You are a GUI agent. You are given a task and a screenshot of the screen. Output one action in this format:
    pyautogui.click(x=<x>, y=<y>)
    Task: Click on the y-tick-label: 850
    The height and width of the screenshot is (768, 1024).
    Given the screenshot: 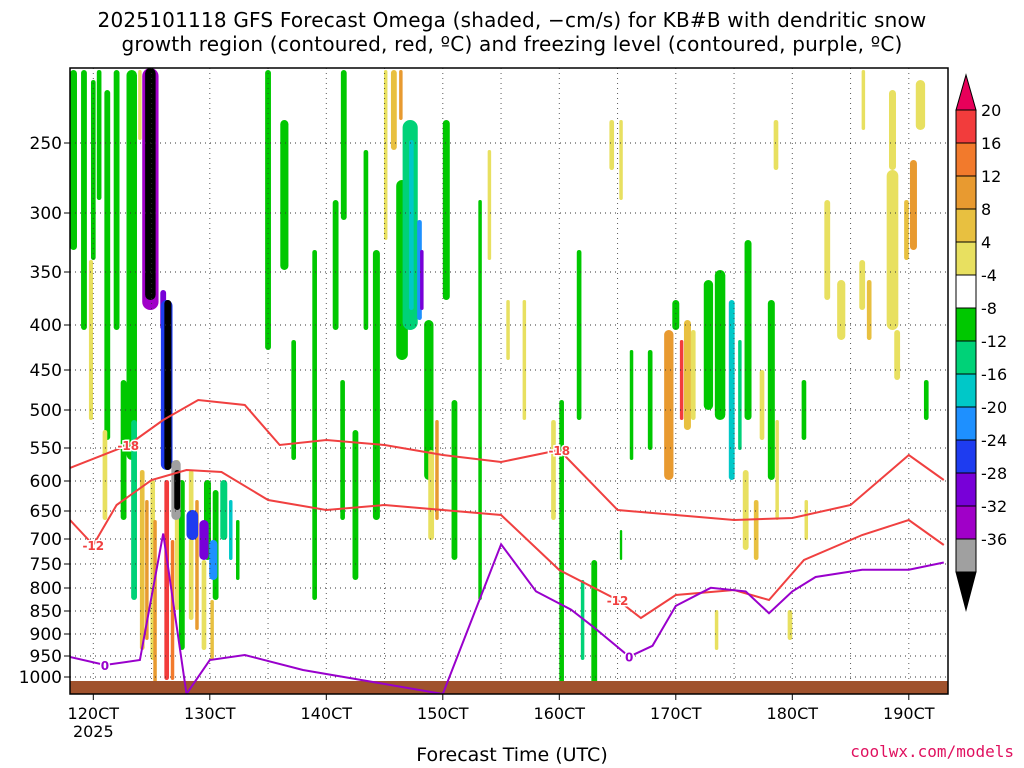 What is the action you would take?
    pyautogui.click(x=46, y=612)
    